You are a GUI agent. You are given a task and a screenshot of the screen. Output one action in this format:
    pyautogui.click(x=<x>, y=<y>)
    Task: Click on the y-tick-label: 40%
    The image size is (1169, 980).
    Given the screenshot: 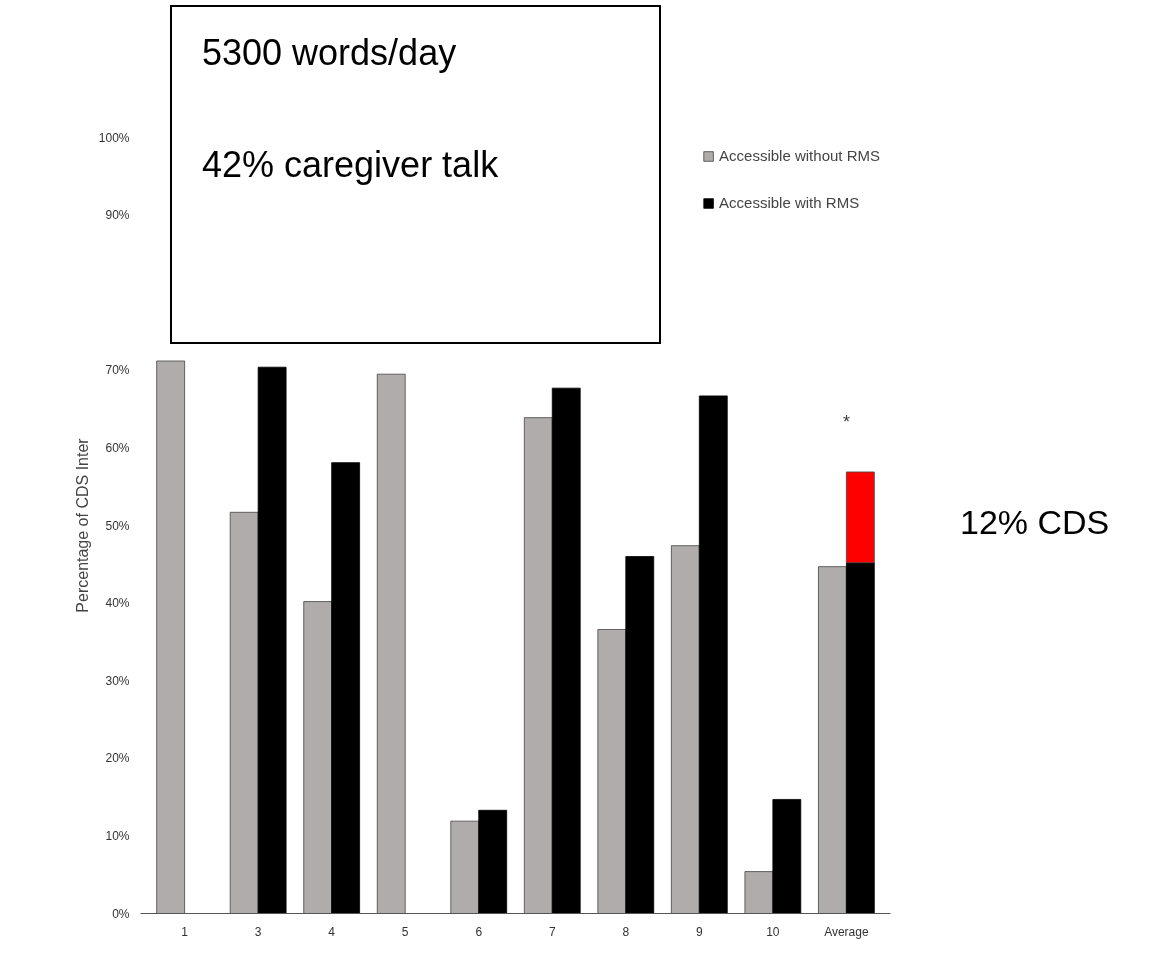 What is the action you would take?
    pyautogui.click(x=117, y=603)
    